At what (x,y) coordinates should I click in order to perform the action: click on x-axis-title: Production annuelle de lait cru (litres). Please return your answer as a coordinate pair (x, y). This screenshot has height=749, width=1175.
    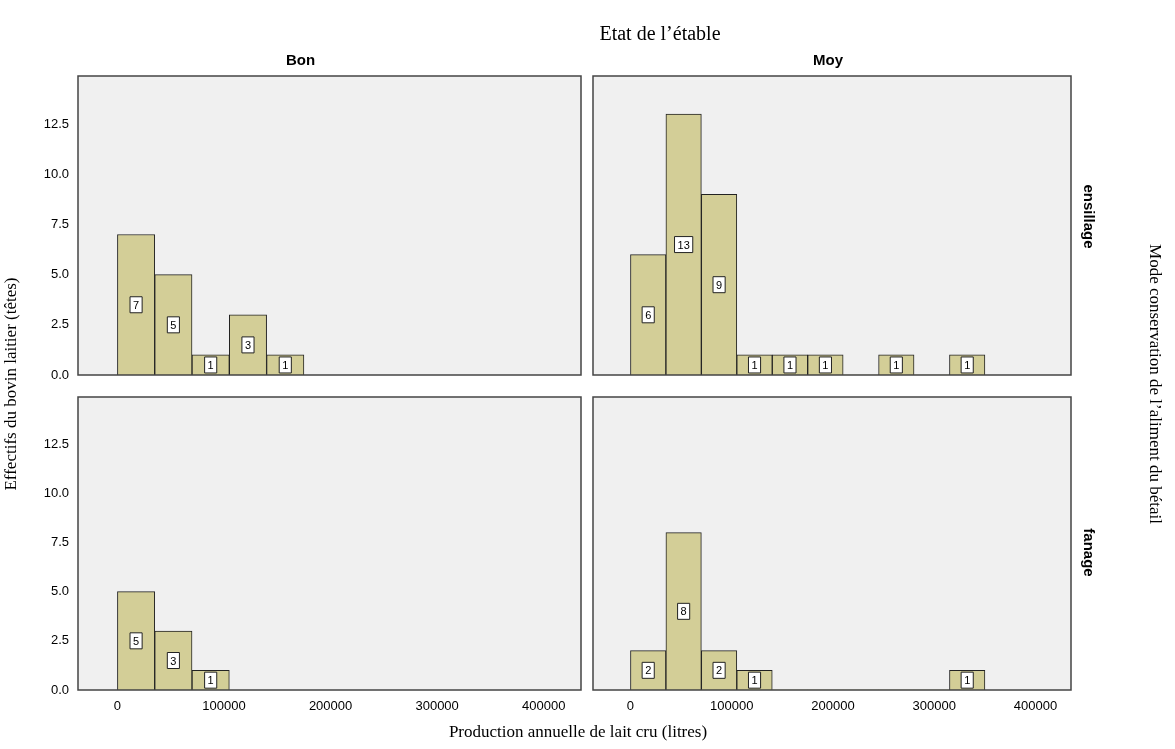
    Looking at the image, I should click on (578, 732).